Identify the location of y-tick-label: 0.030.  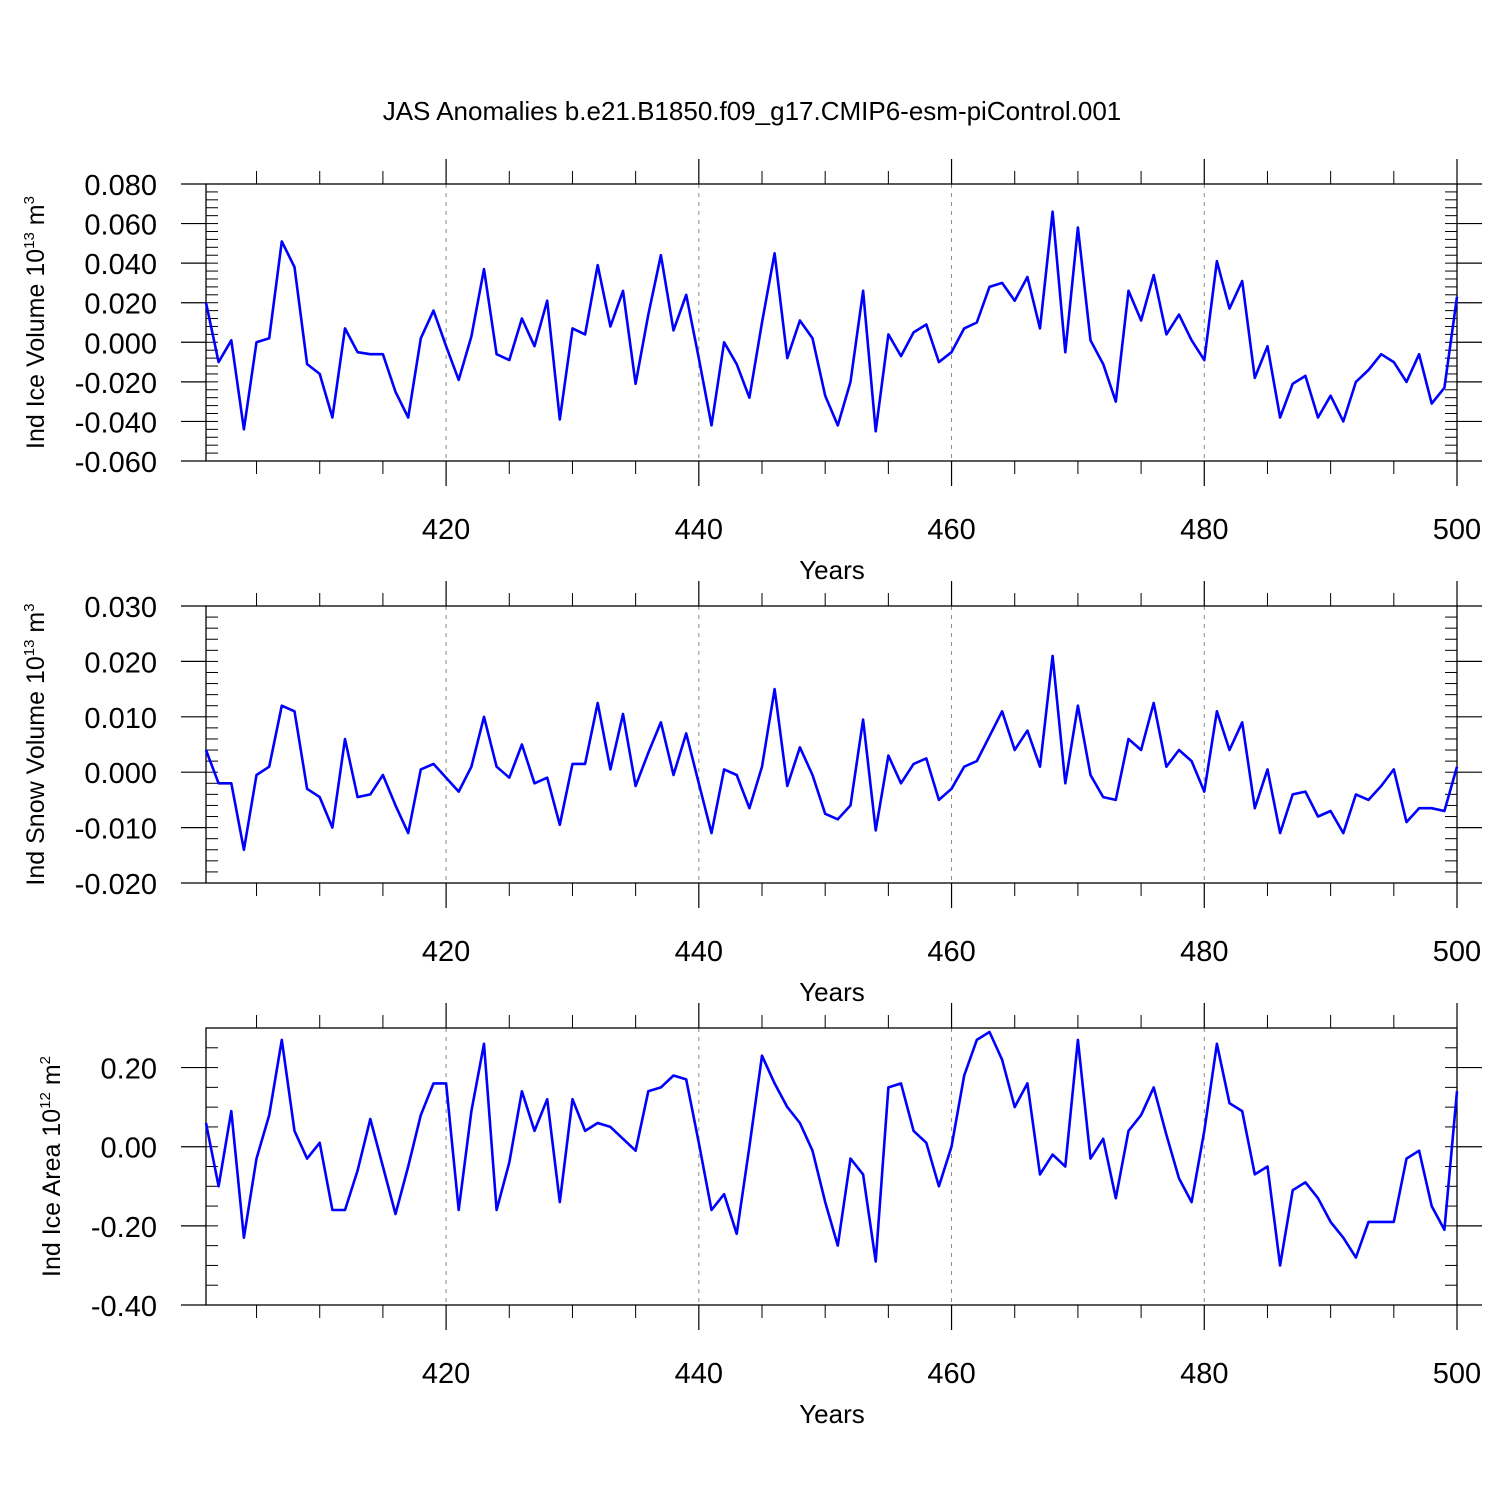
(120, 608).